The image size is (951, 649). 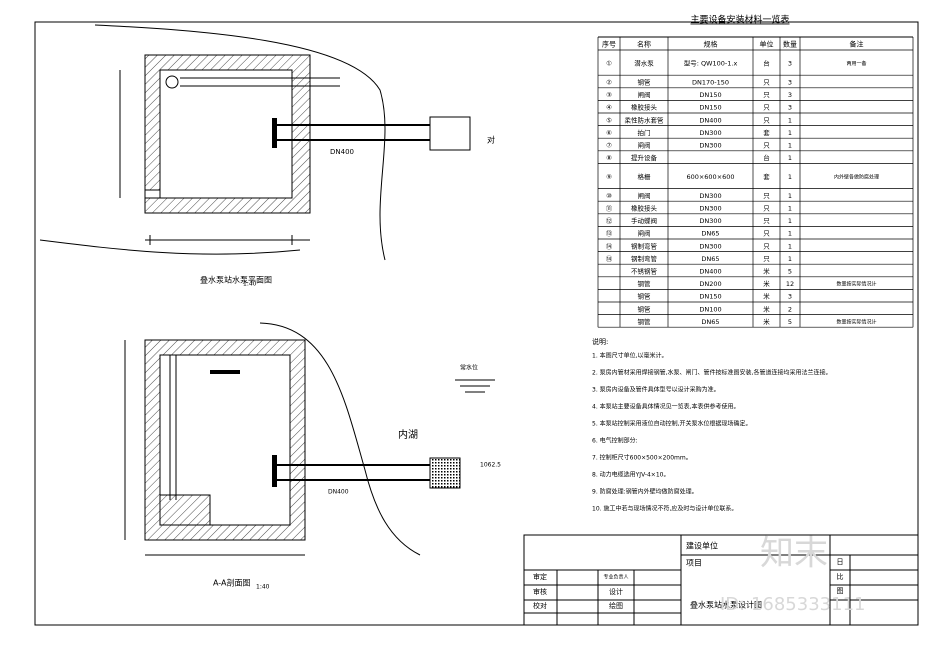 What do you see at coordinates (840, 562) in the screenshot?
I see `block-label: 日` at bounding box center [840, 562].